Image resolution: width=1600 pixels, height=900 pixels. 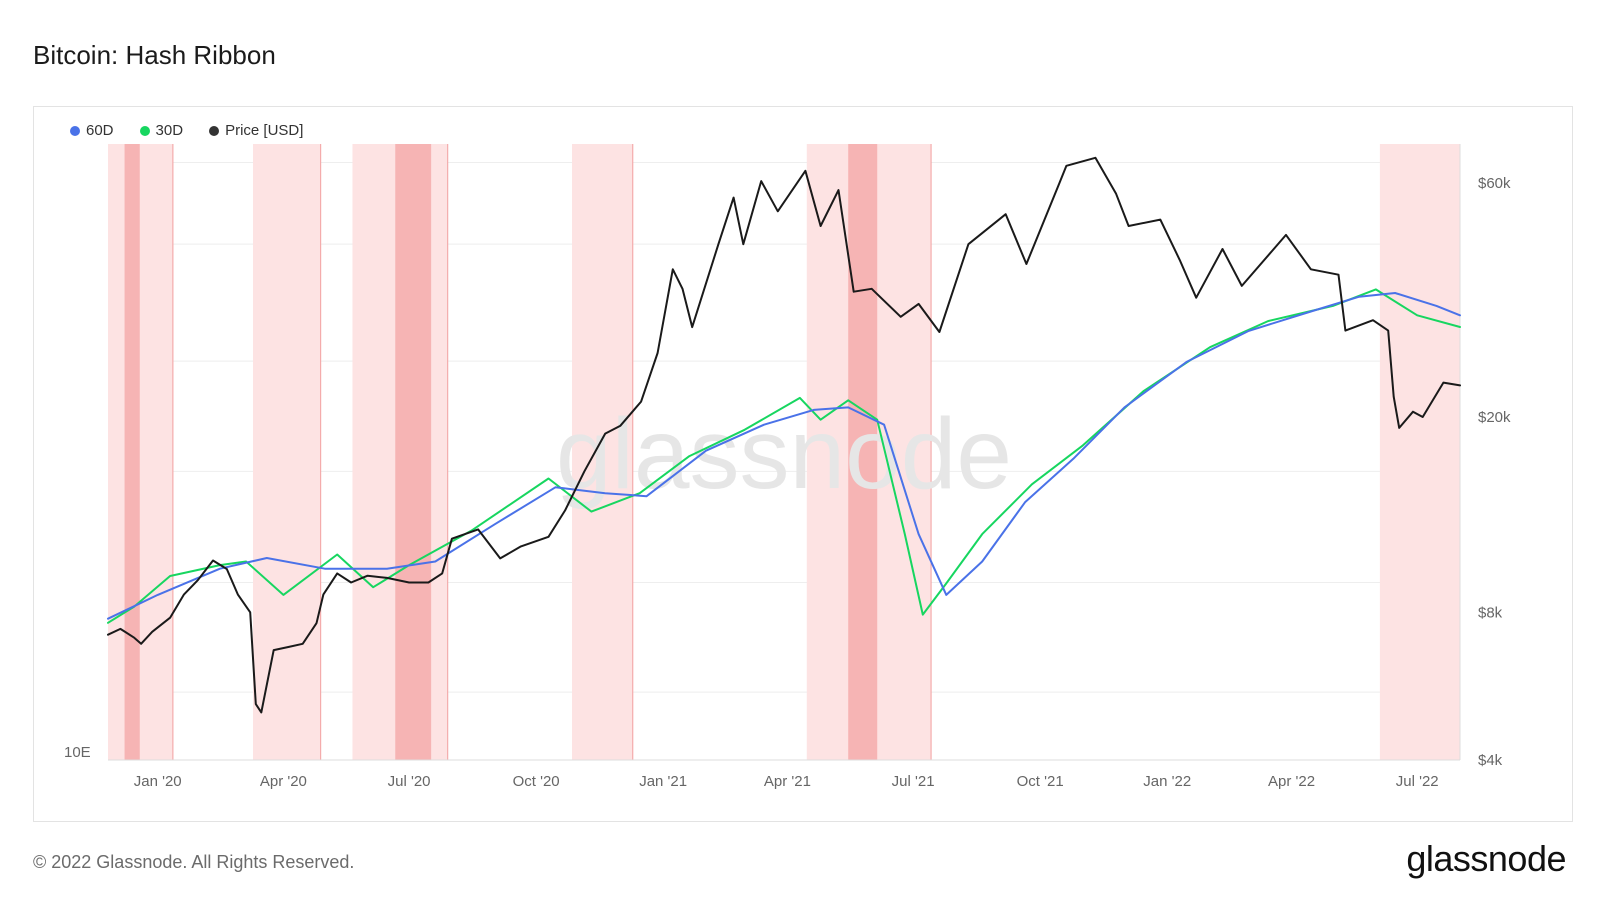 I want to click on y-tick-label-3: $4k, so click(x=1490, y=760).